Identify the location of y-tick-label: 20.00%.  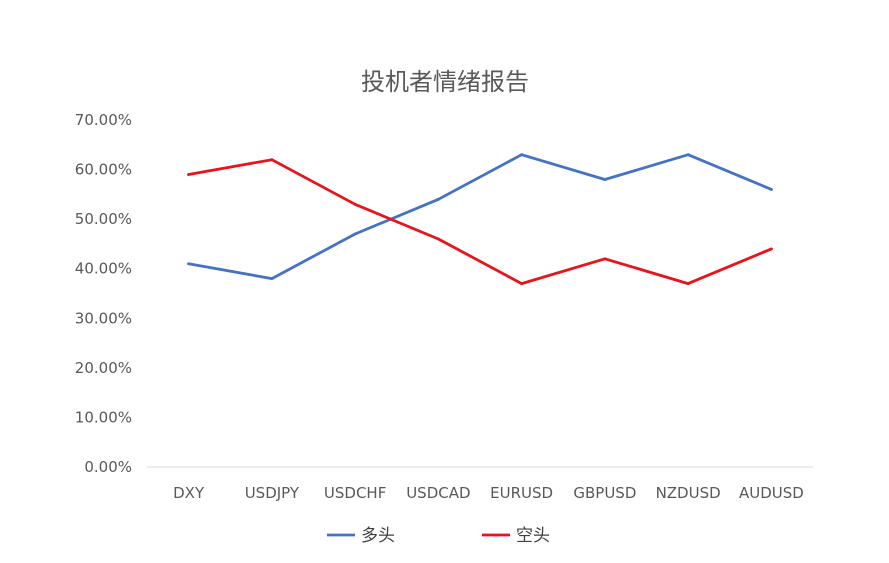
(103, 368).